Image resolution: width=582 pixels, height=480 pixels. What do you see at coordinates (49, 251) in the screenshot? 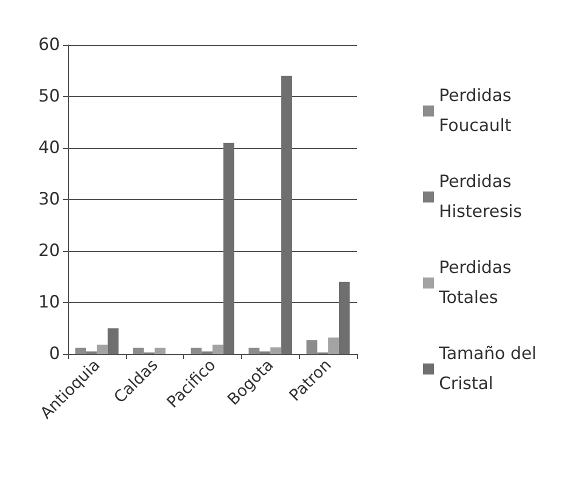
I see `y-tick-label: 20` at bounding box center [49, 251].